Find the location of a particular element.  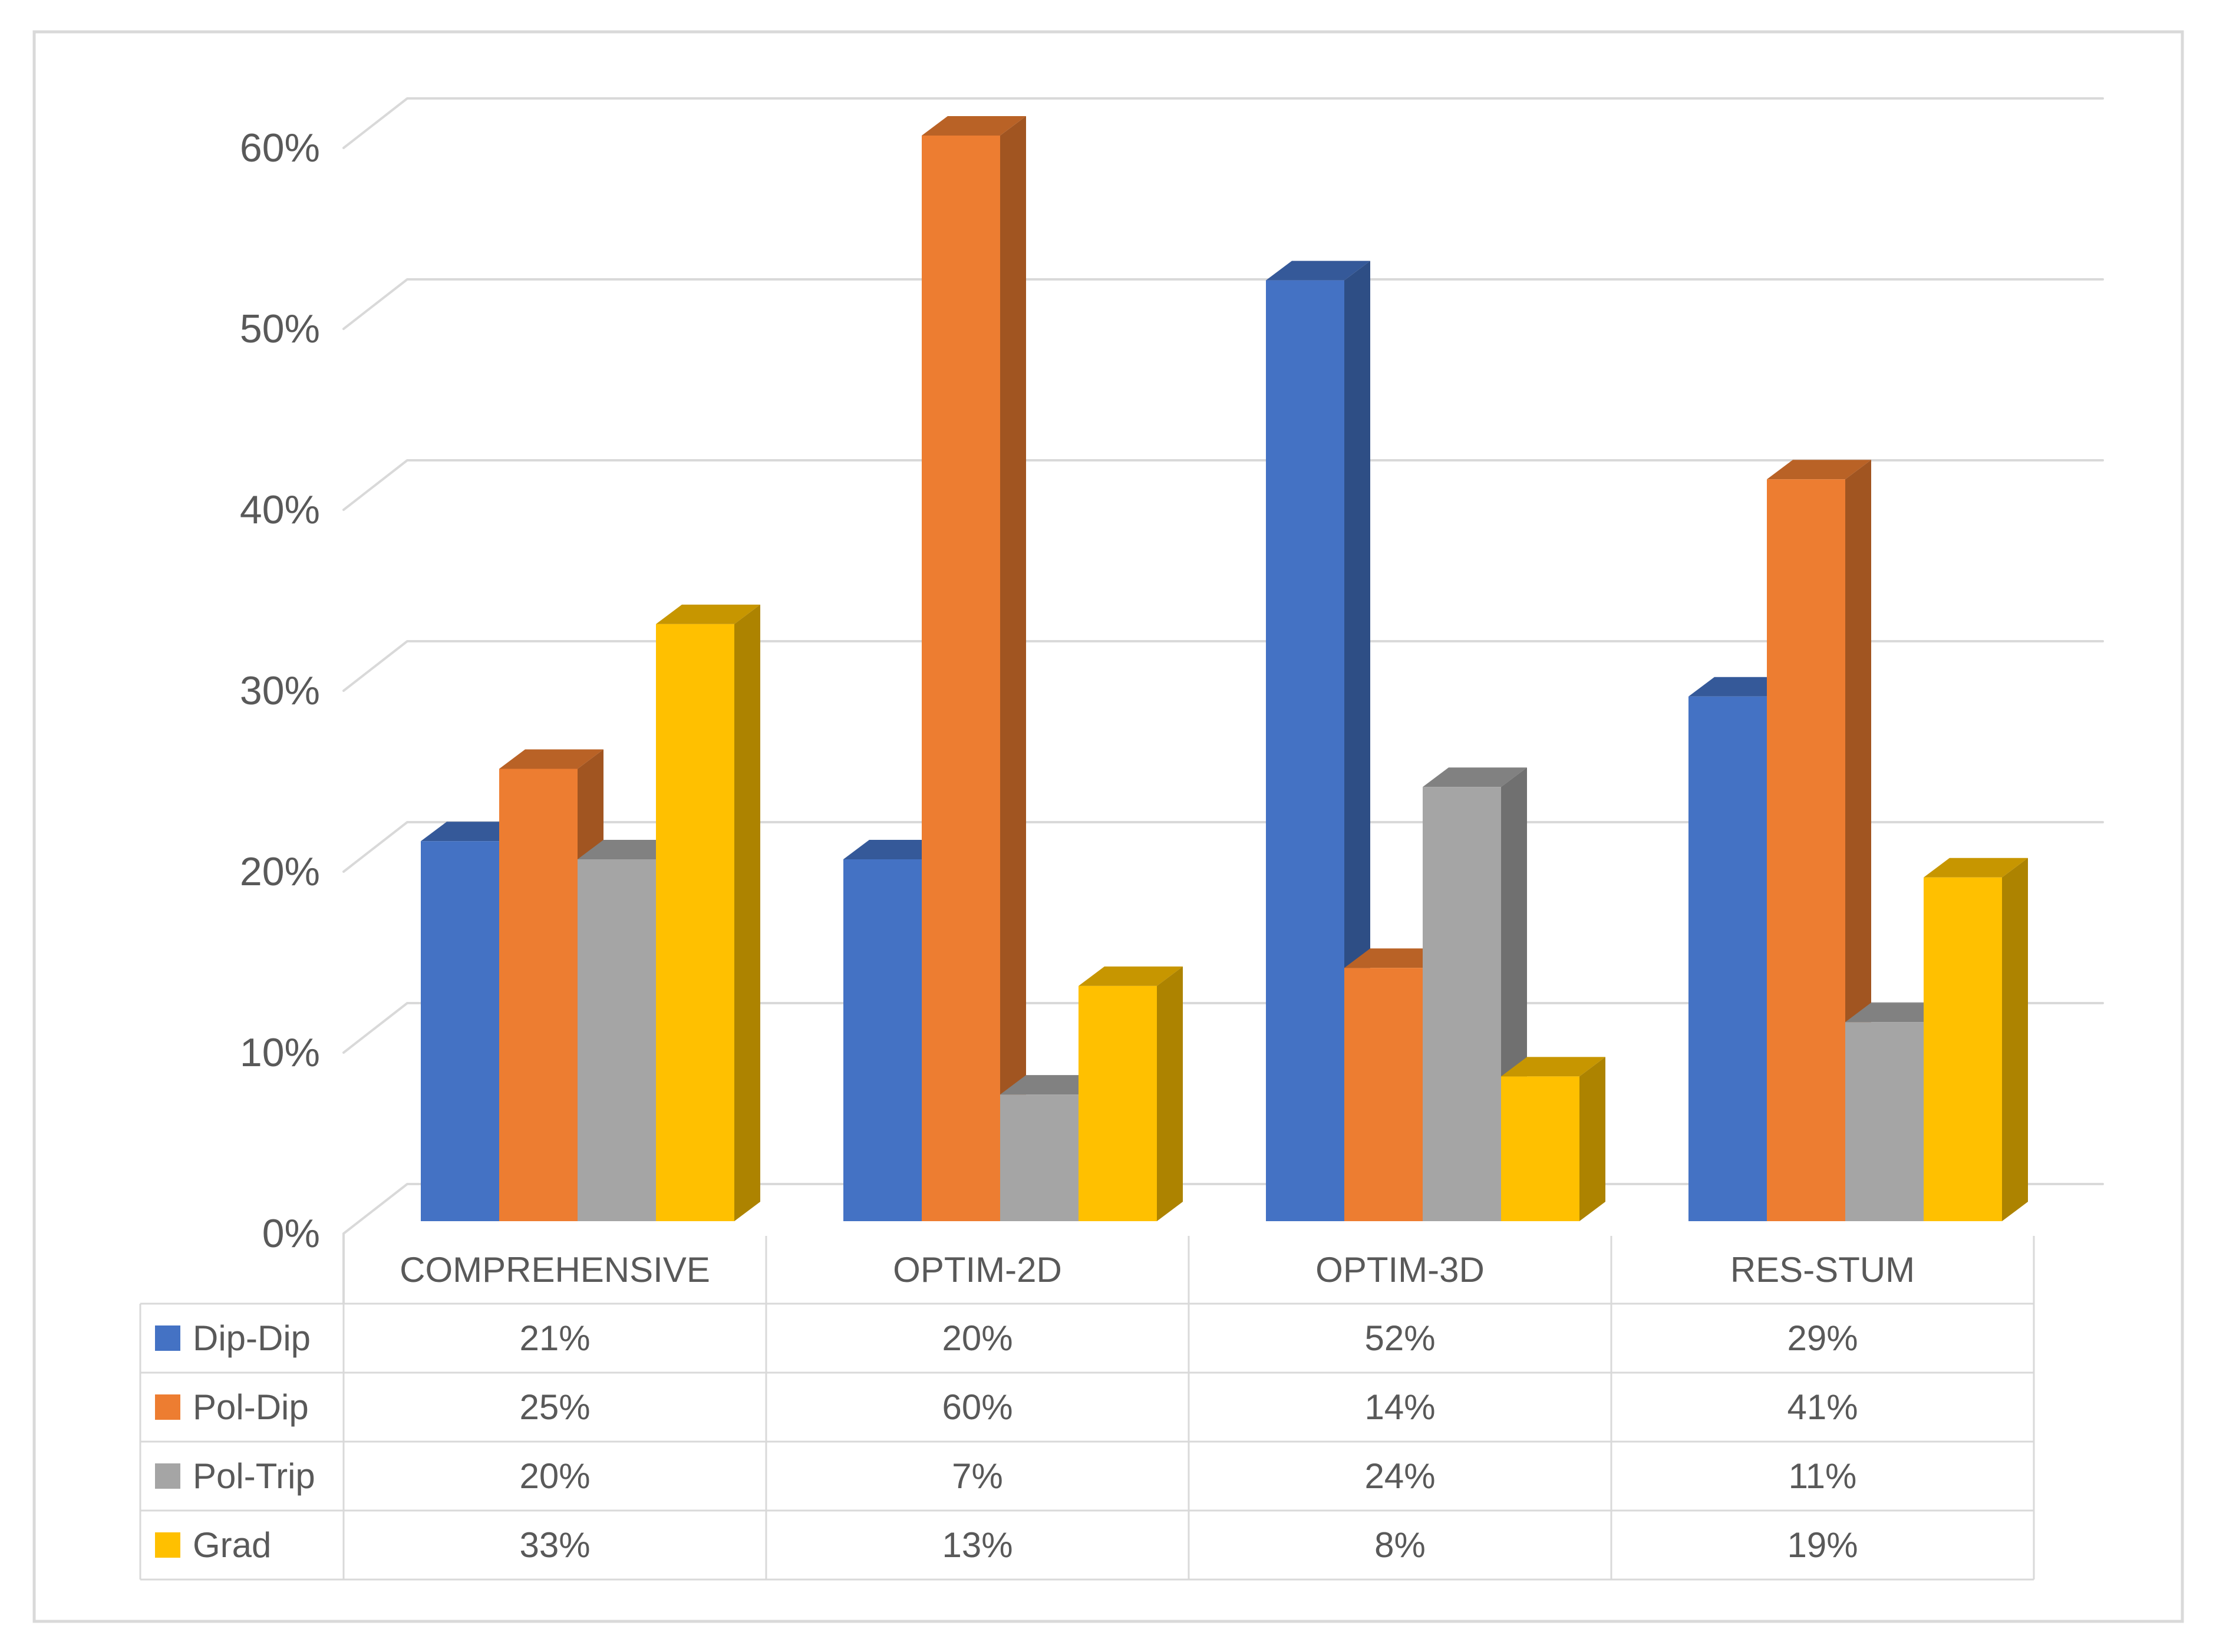

y-axis-tick-0%: 0% is located at coordinates (291, 1233).